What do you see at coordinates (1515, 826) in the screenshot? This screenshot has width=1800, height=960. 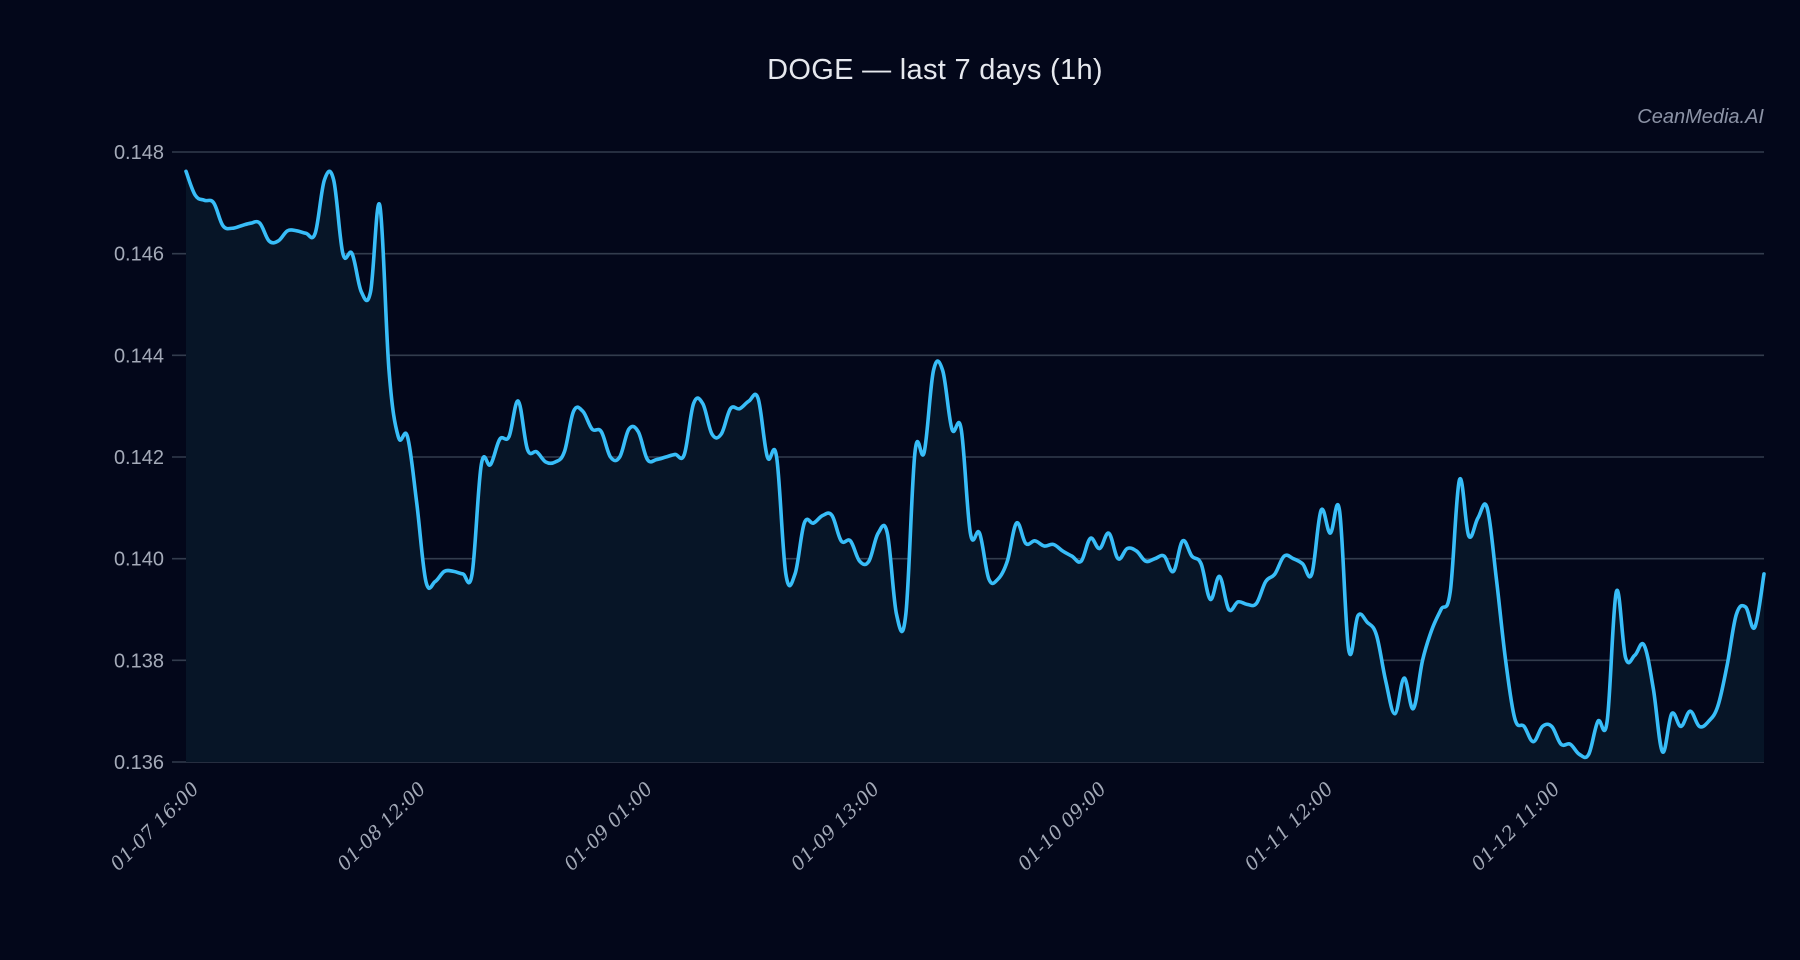 I see `x-tick-label: 01-12 11:00` at bounding box center [1515, 826].